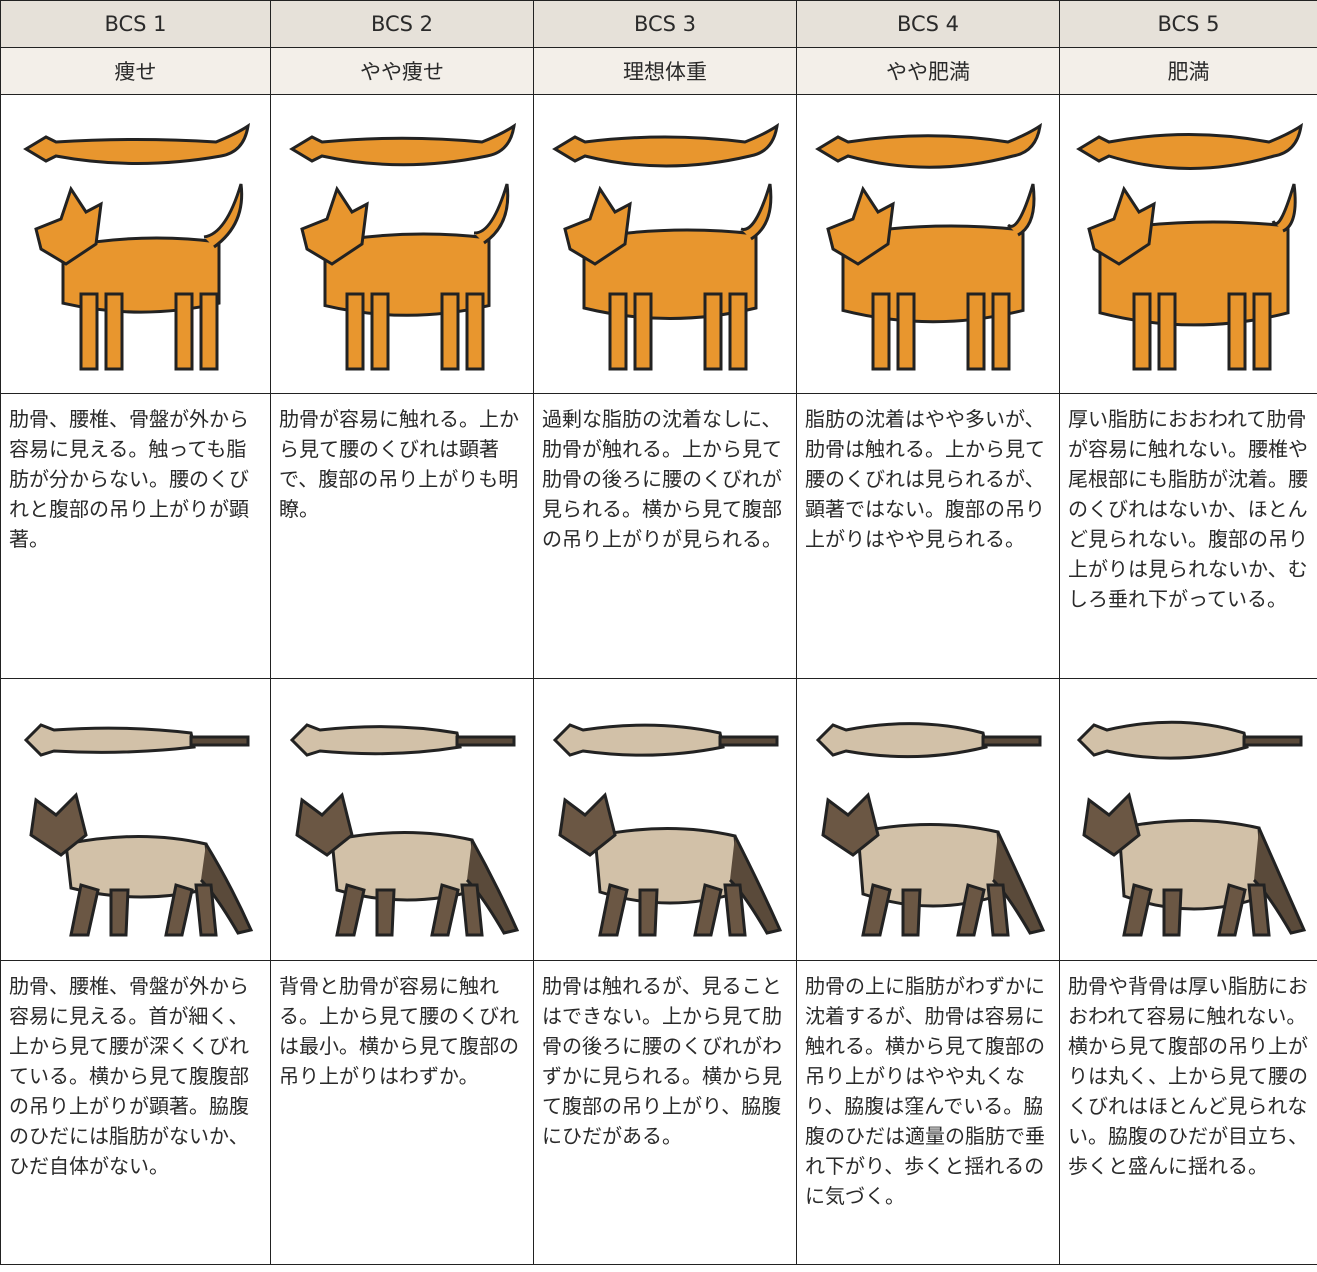  What do you see at coordinates (402, 24) in the screenshot?
I see `bcs-header: BCS 2` at bounding box center [402, 24].